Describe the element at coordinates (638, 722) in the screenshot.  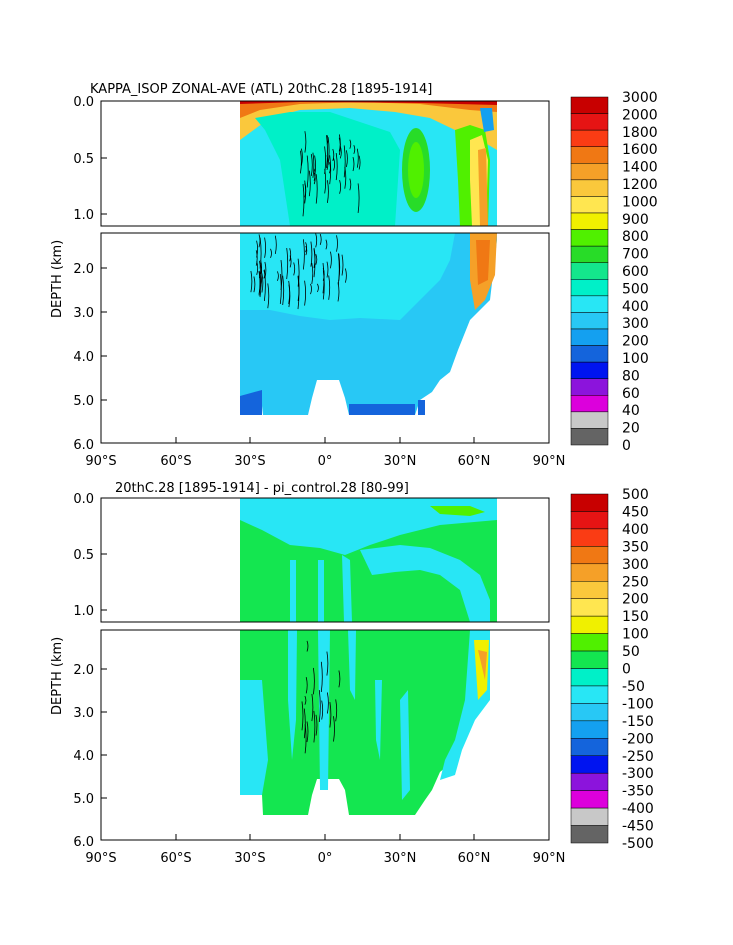
I see `panel-2-colorbar-label-13: -150` at that location.